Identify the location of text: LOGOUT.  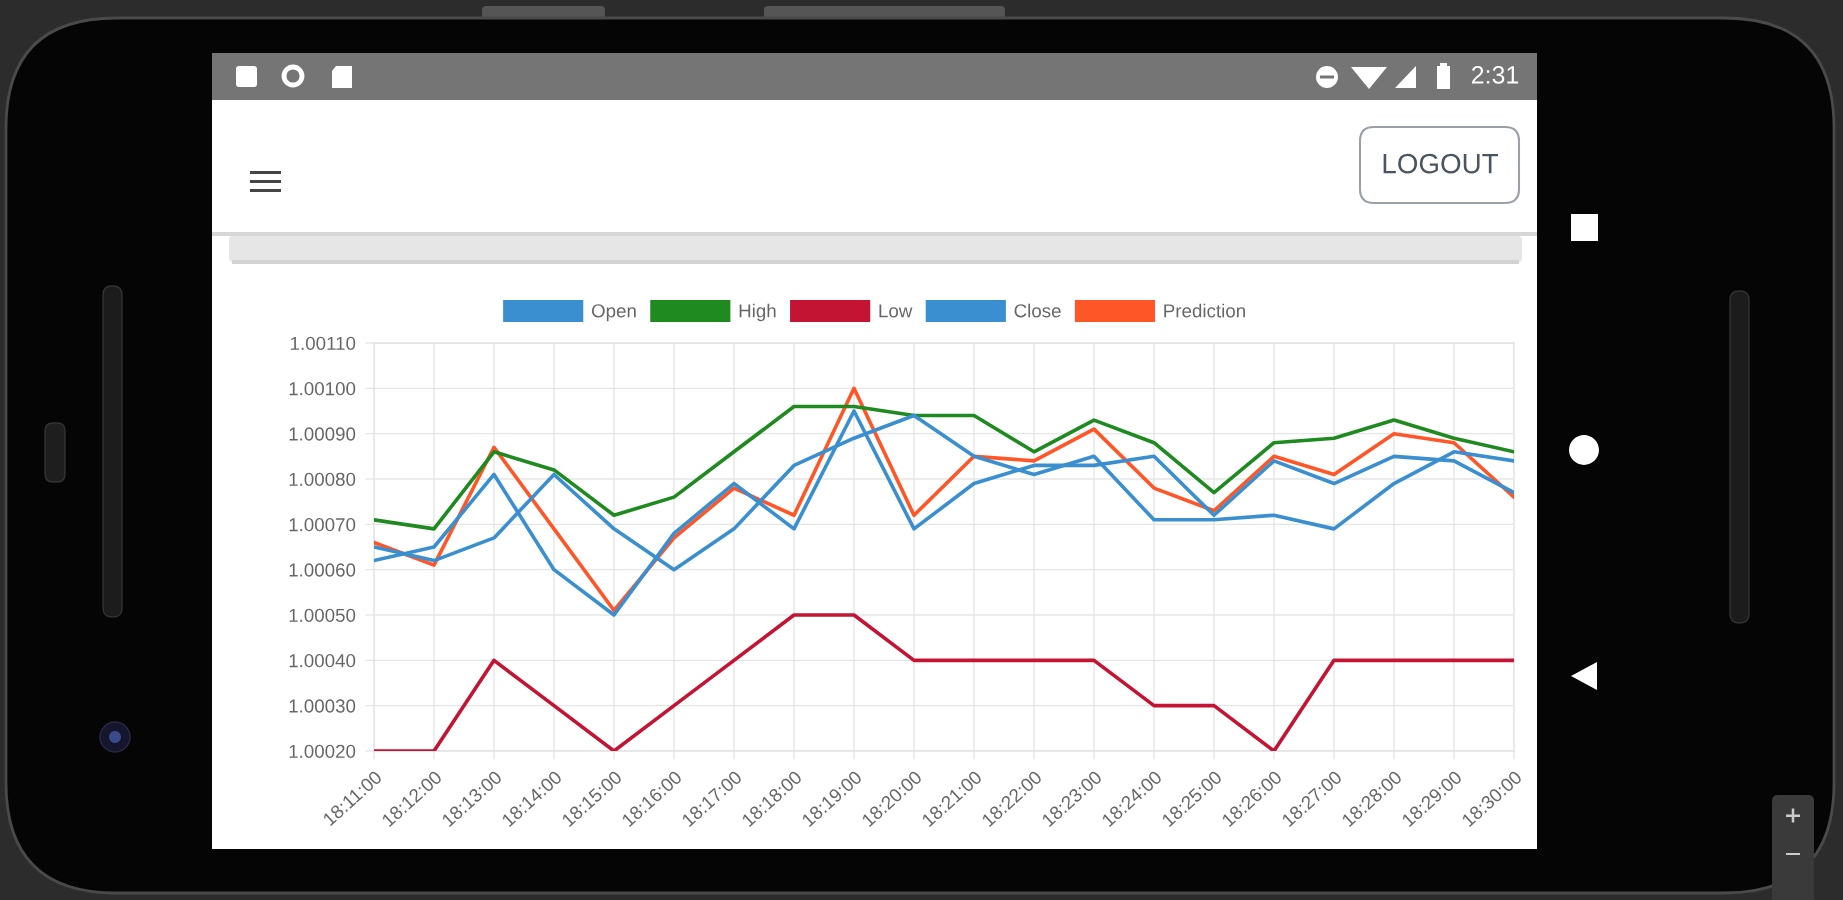
(1441, 163).